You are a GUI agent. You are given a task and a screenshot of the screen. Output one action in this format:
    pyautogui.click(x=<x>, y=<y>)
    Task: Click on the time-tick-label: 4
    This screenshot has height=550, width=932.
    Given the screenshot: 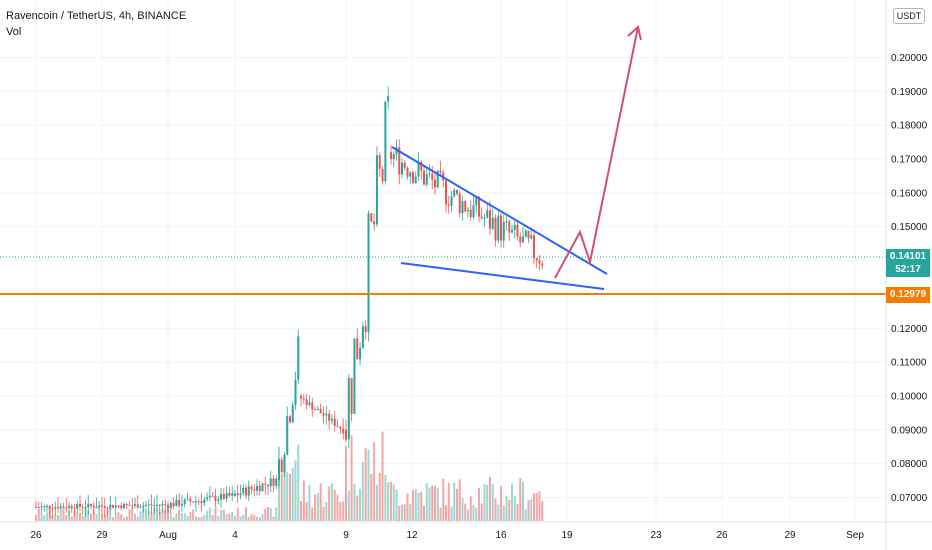 What is the action you would take?
    pyautogui.click(x=235, y=535)
    